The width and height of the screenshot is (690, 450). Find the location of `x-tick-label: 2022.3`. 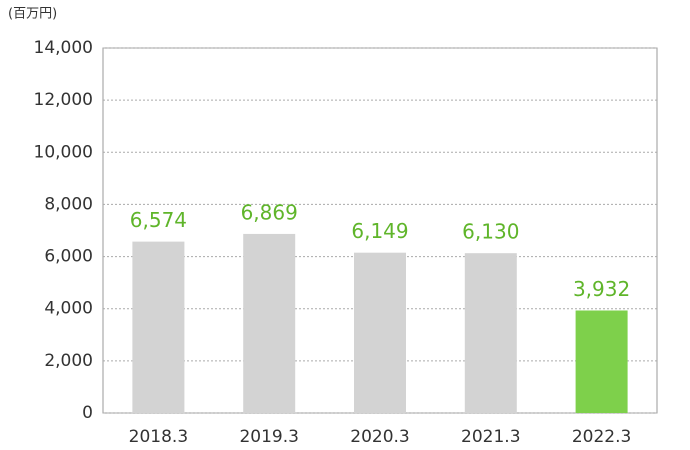

x-tick-label: 2022.3 is located at coordinates (601, 437).